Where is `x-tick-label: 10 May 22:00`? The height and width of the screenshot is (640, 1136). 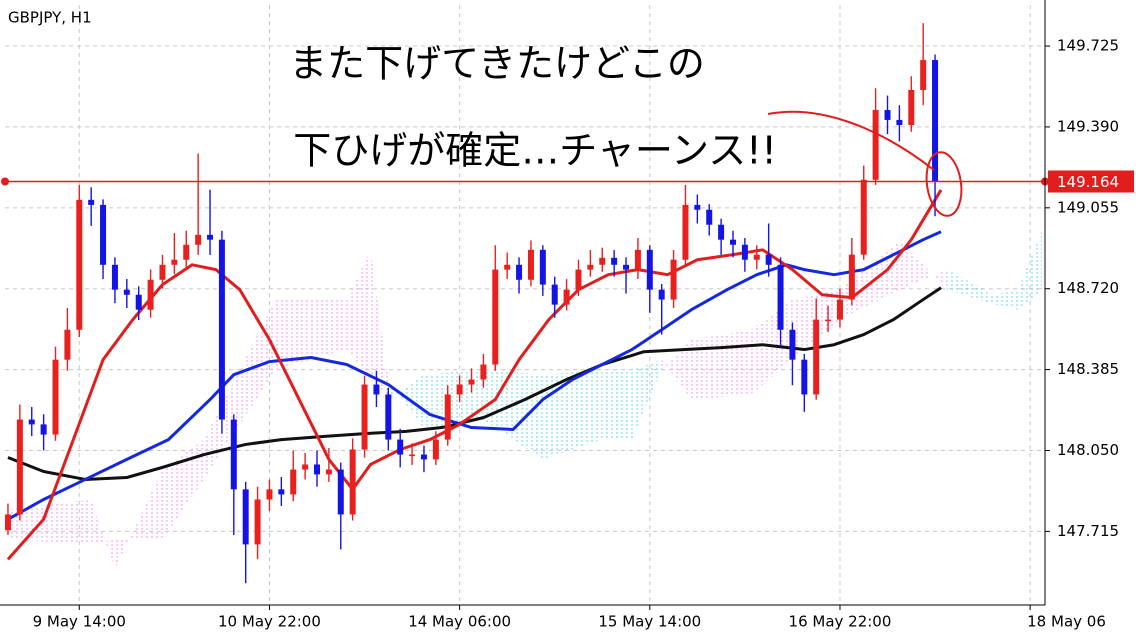 x-tick-label: 10 May 22:00 is located at coordinates (269, 622).